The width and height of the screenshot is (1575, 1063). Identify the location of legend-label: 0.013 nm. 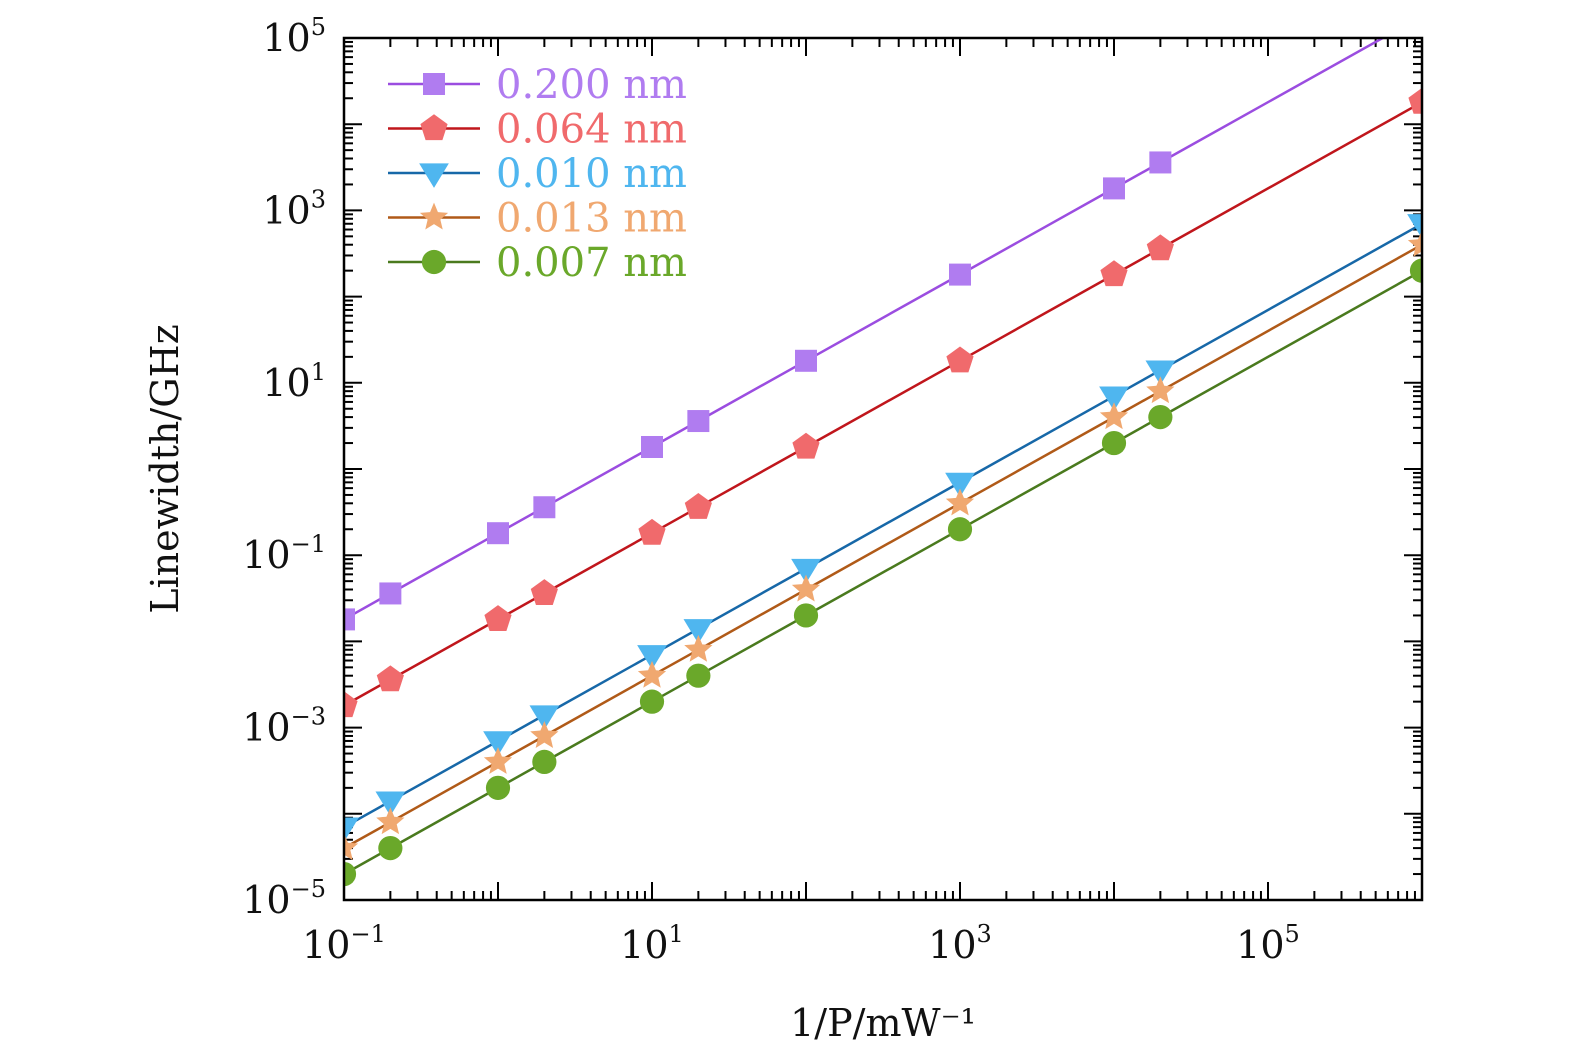
(591, 219).